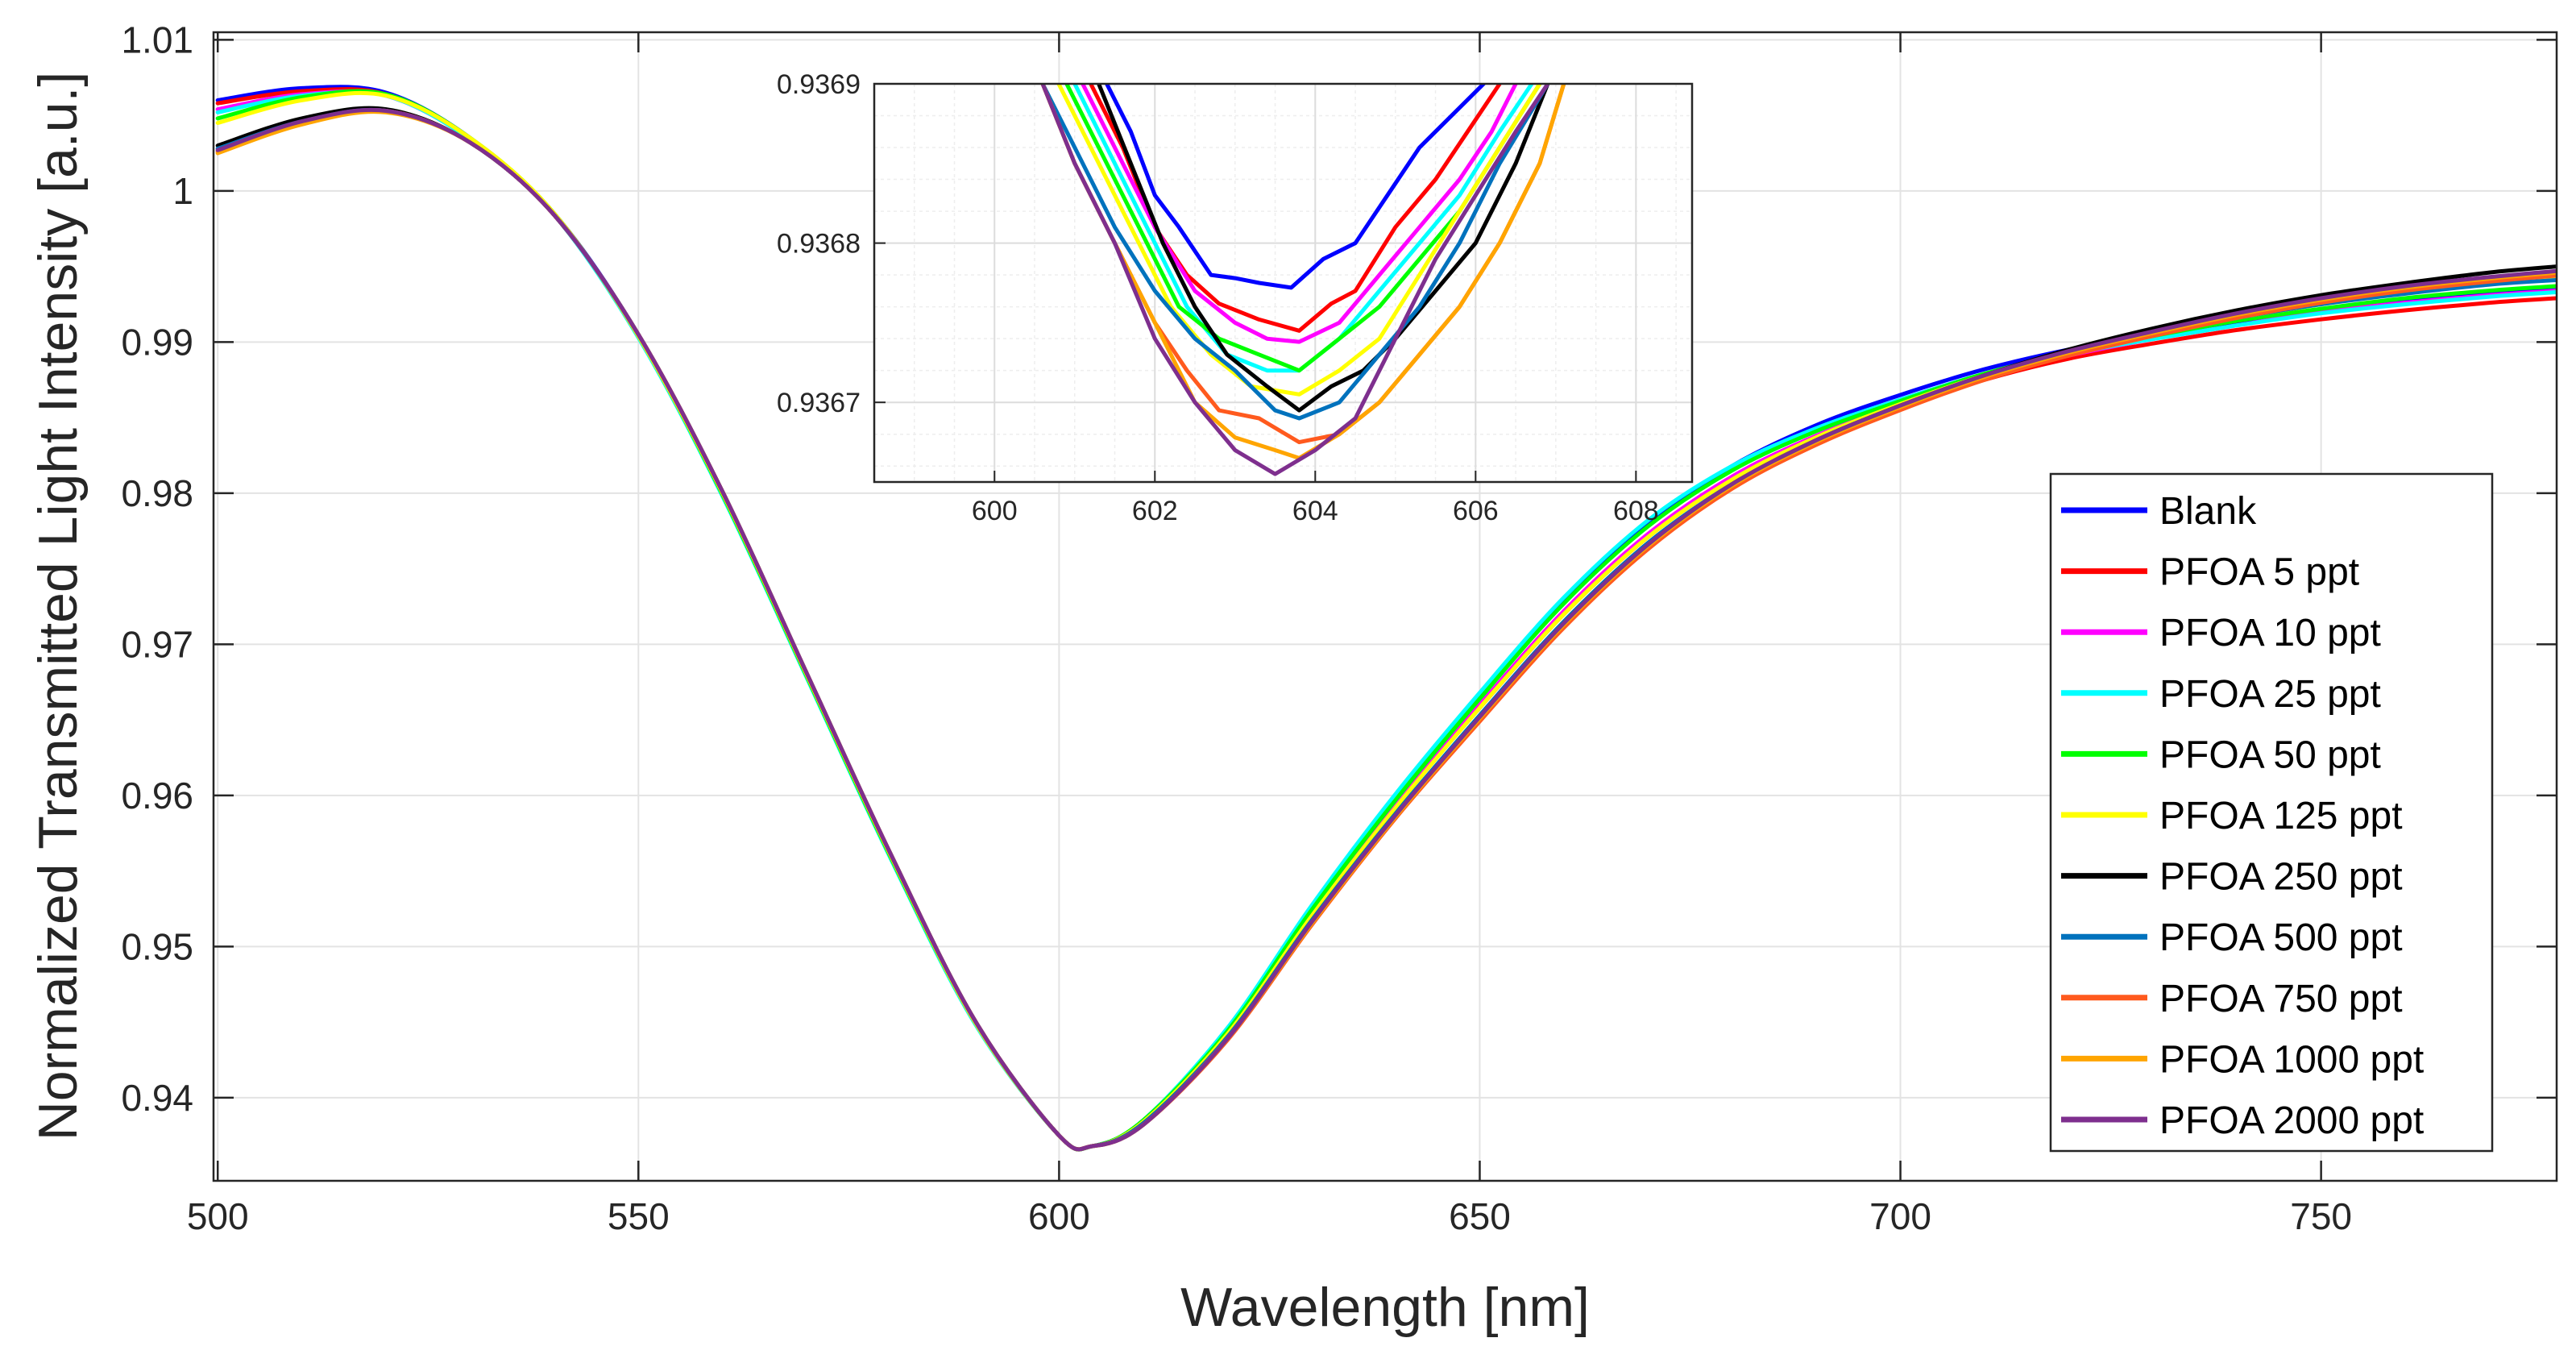  I want to click on inset-x-tick-label: 602, so click(1155, 511).